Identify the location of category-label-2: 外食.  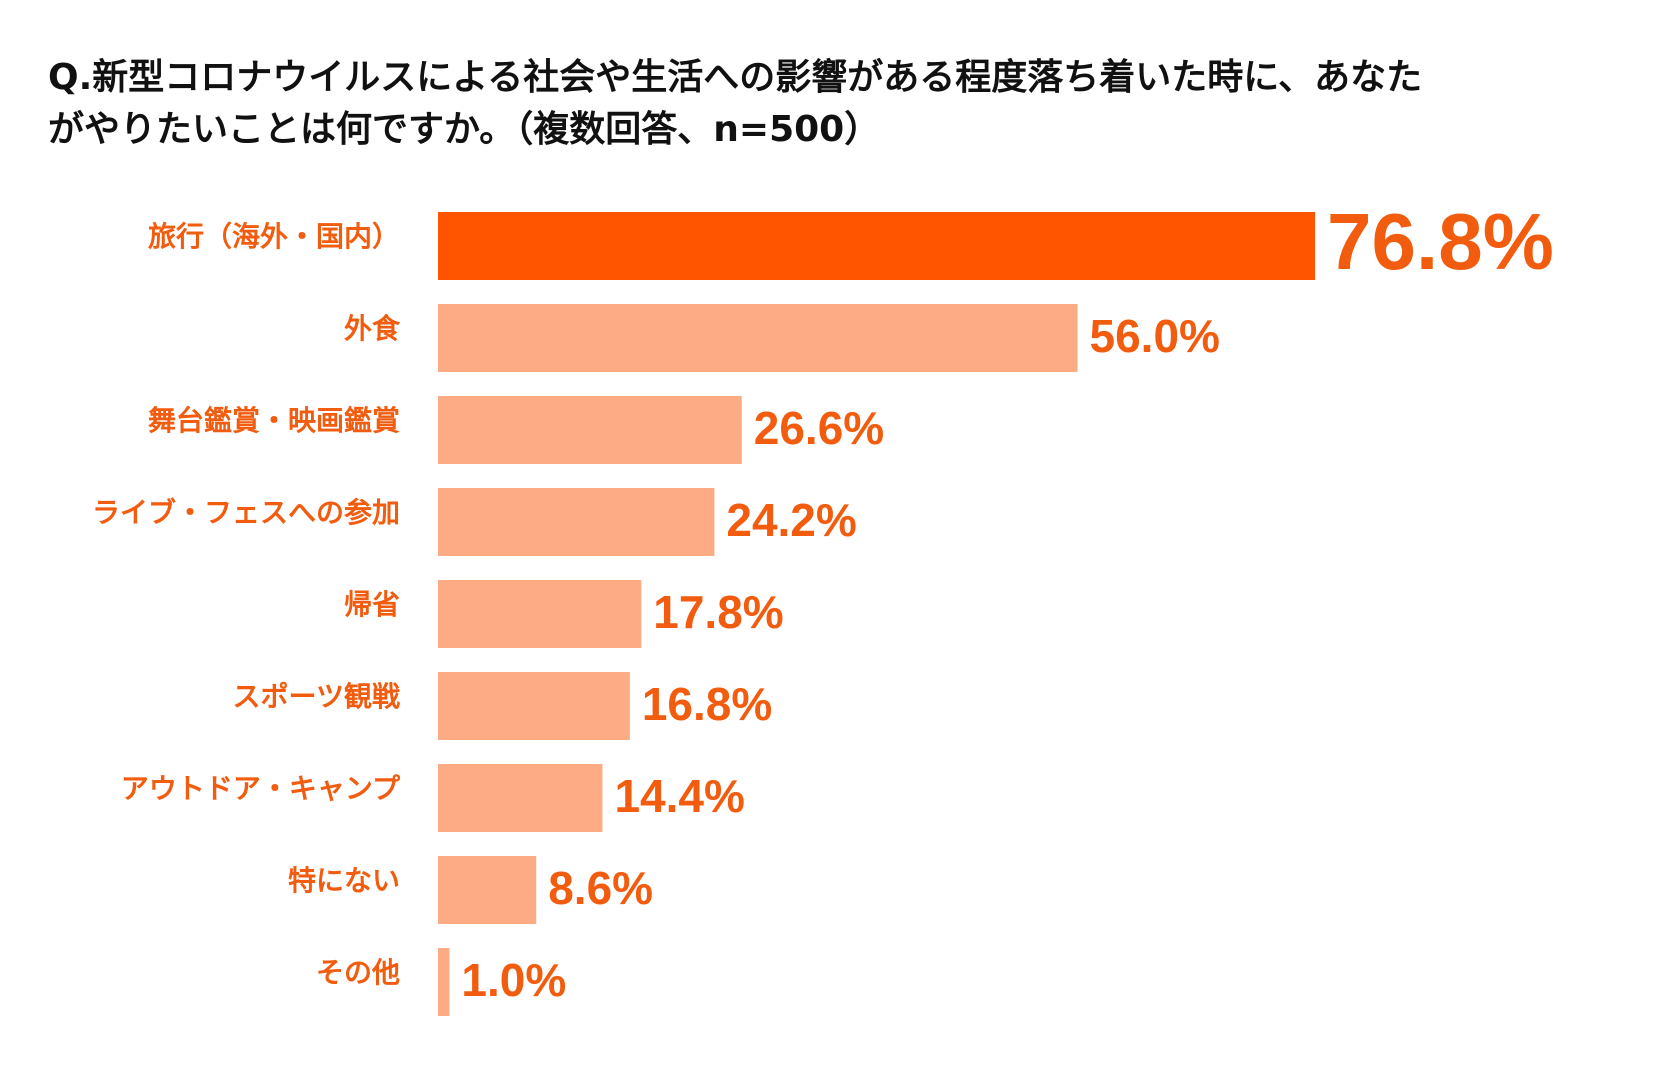
(372, 328).